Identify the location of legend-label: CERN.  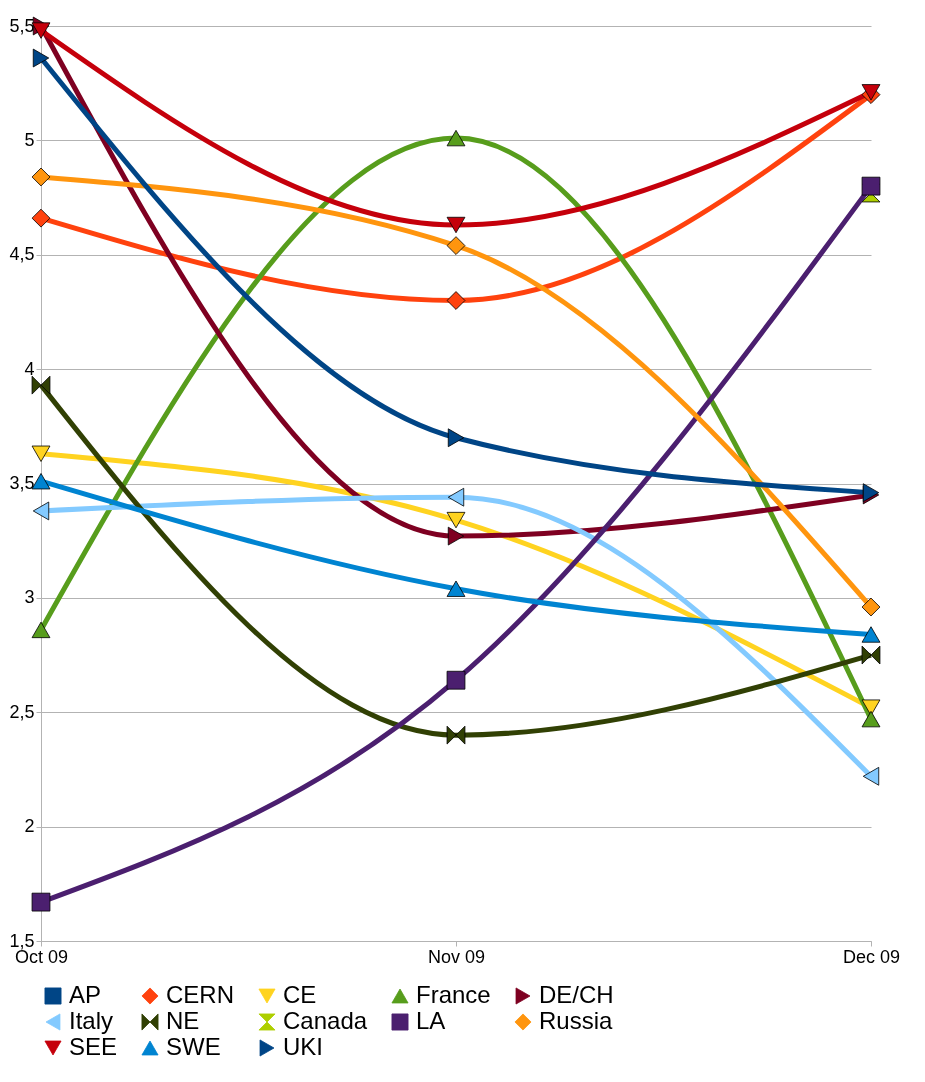
(200, 994).